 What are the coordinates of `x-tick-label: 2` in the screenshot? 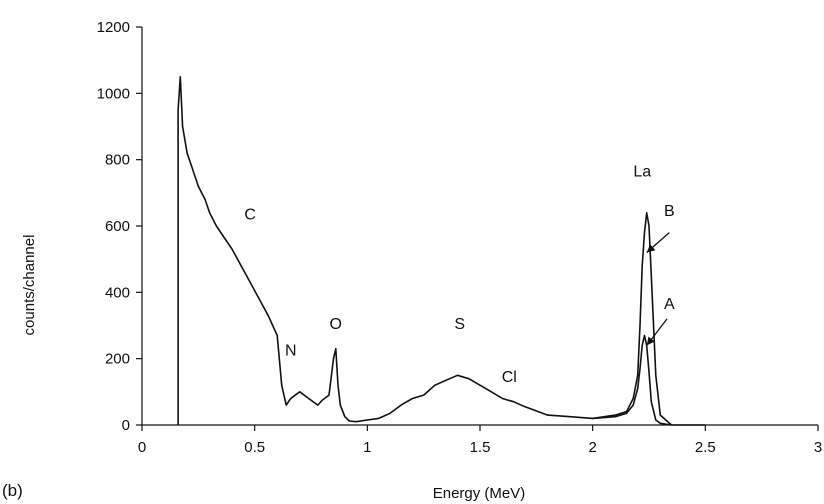 It's located at (592, 447).